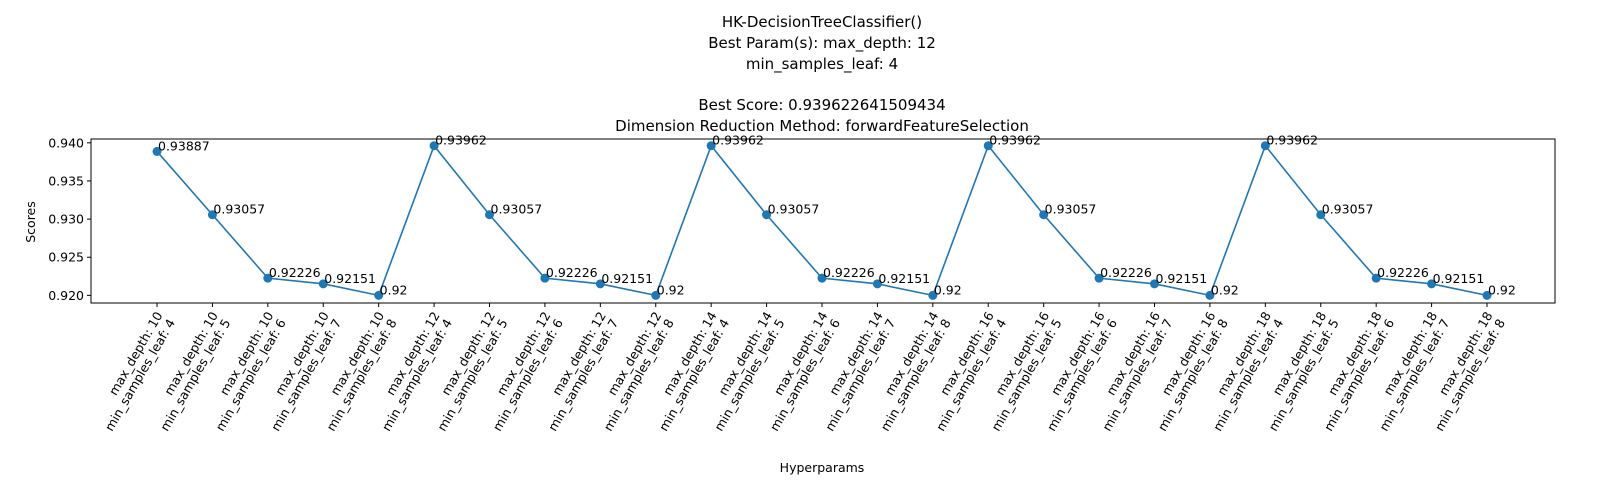  Describe the element at coordinates (1292, 140) in the screenshot. I see `data-label-20: 0.93962` at that location.